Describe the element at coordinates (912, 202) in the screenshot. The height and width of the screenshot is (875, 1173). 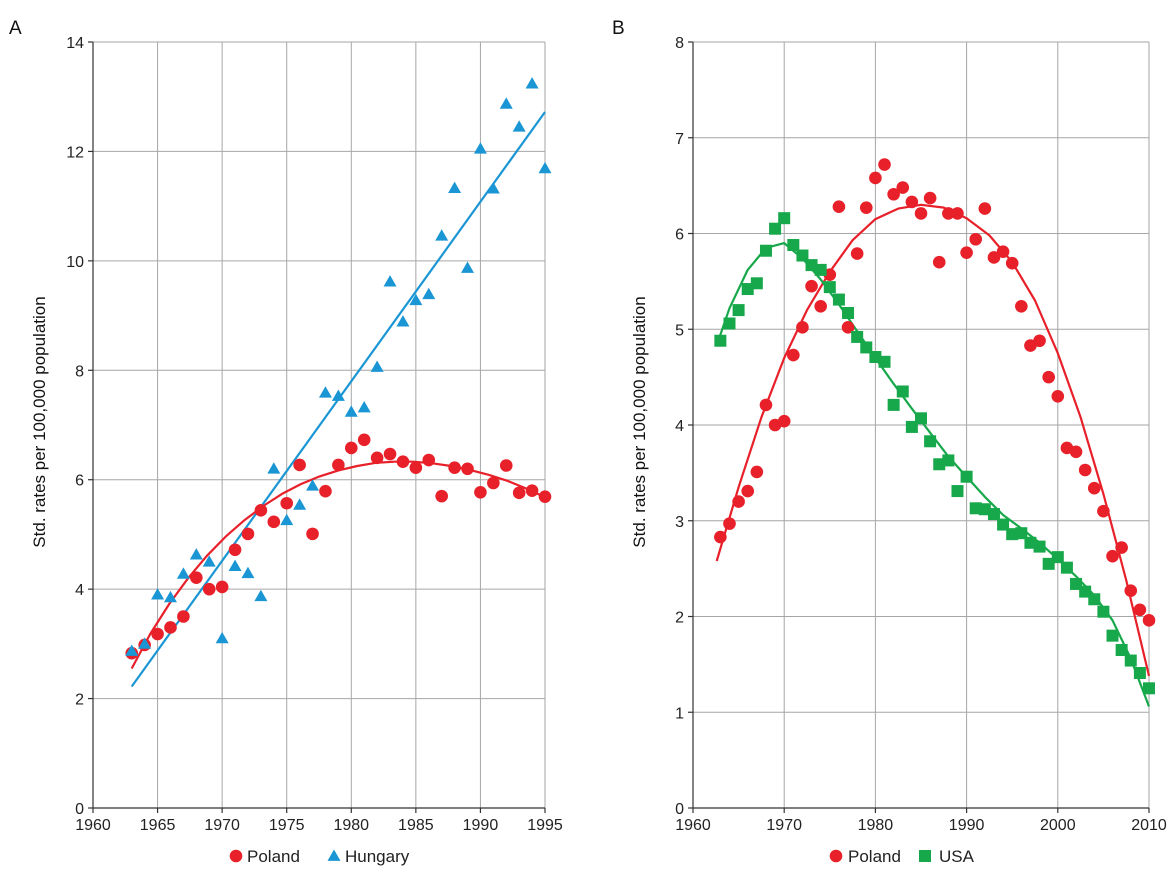
I see `data-point-b-poland-1984` at that location.